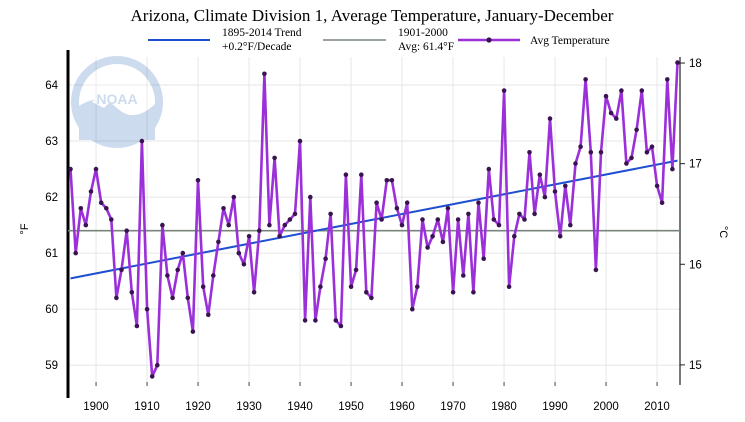 The image size is (745, 422). I want to click on y-tick-label: 61, so click(51, 254).